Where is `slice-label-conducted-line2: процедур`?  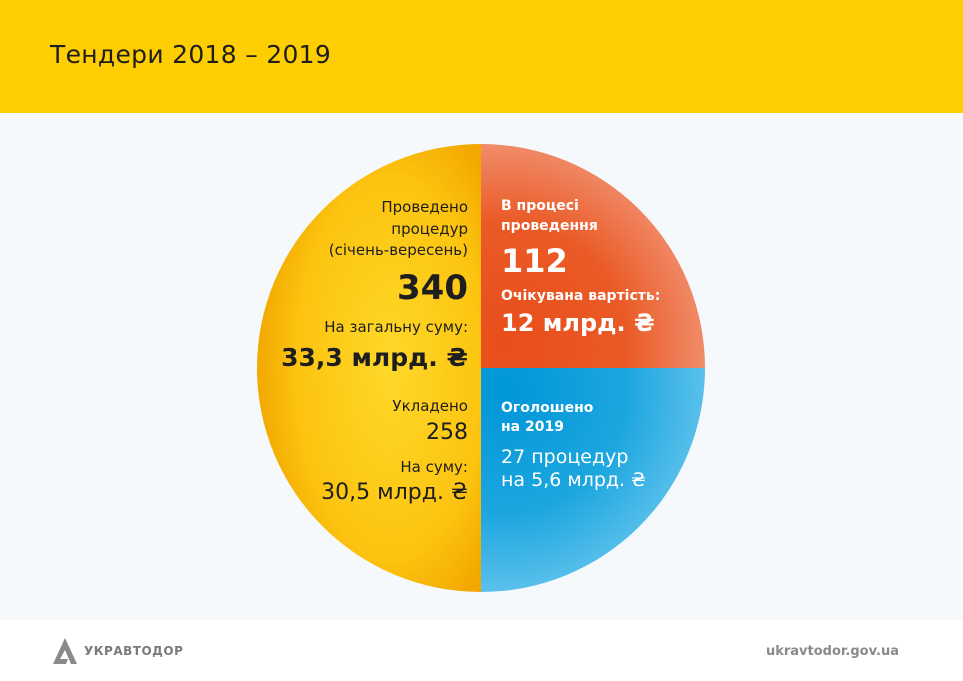 slice-label-conducted-line2: процедур is located at coordinates (429, 229).